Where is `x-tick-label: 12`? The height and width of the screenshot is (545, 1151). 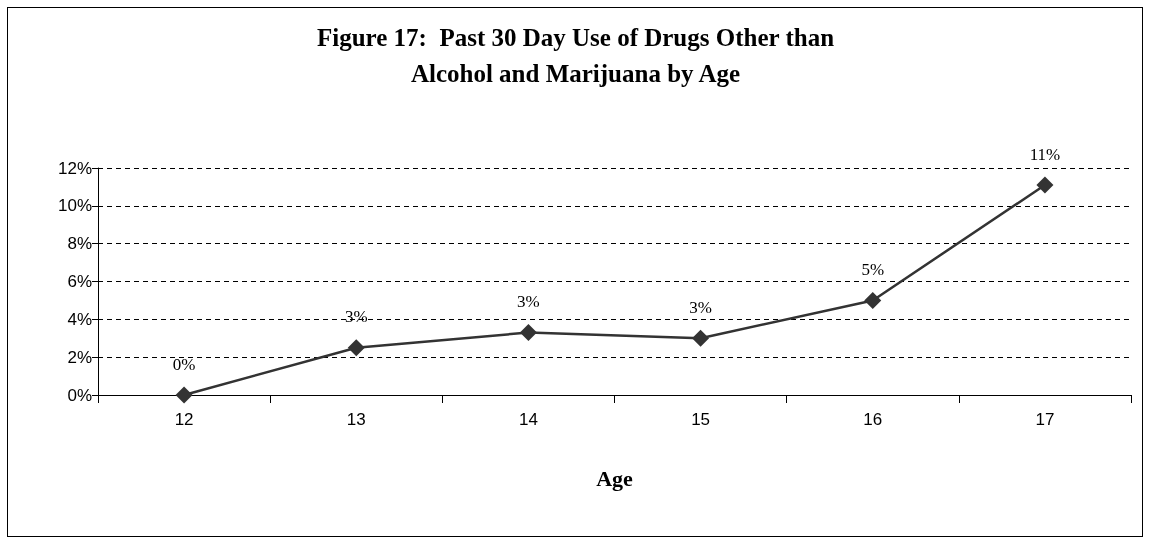
x-tick-label: 12 is located at coordinates (184, 419).